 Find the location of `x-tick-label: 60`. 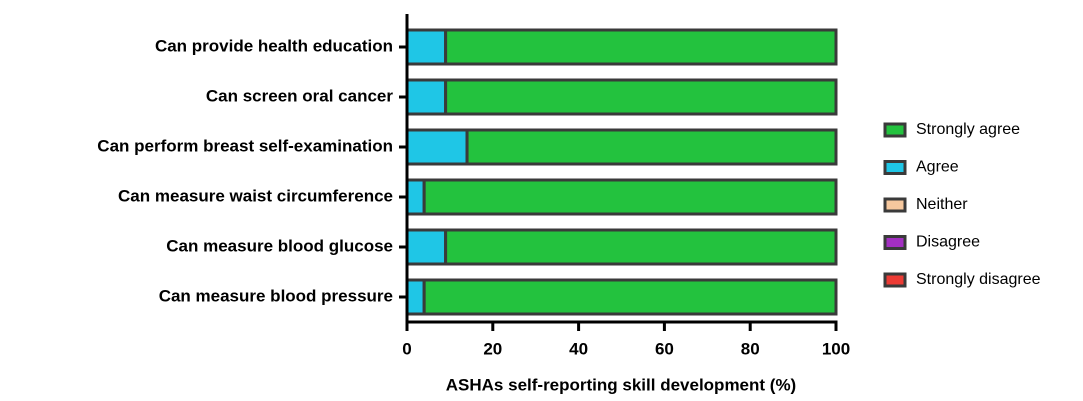

x-tick-label: 60 is located at coordinates (664, 348).